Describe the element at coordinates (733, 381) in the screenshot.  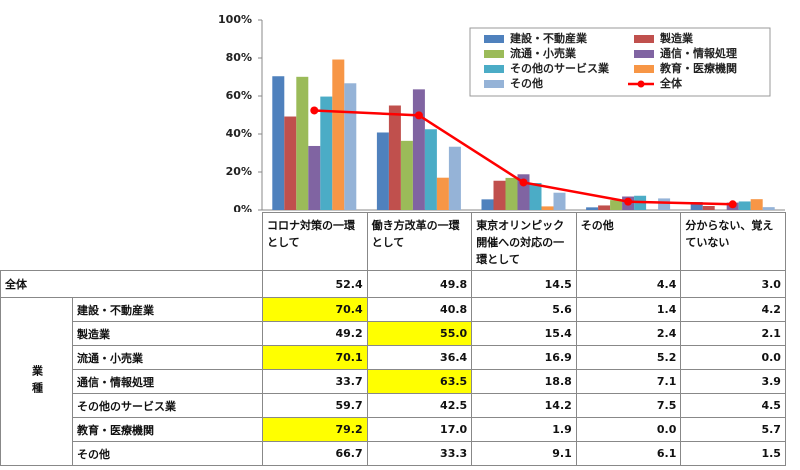
I see `value-cell: 3.9` at that location.